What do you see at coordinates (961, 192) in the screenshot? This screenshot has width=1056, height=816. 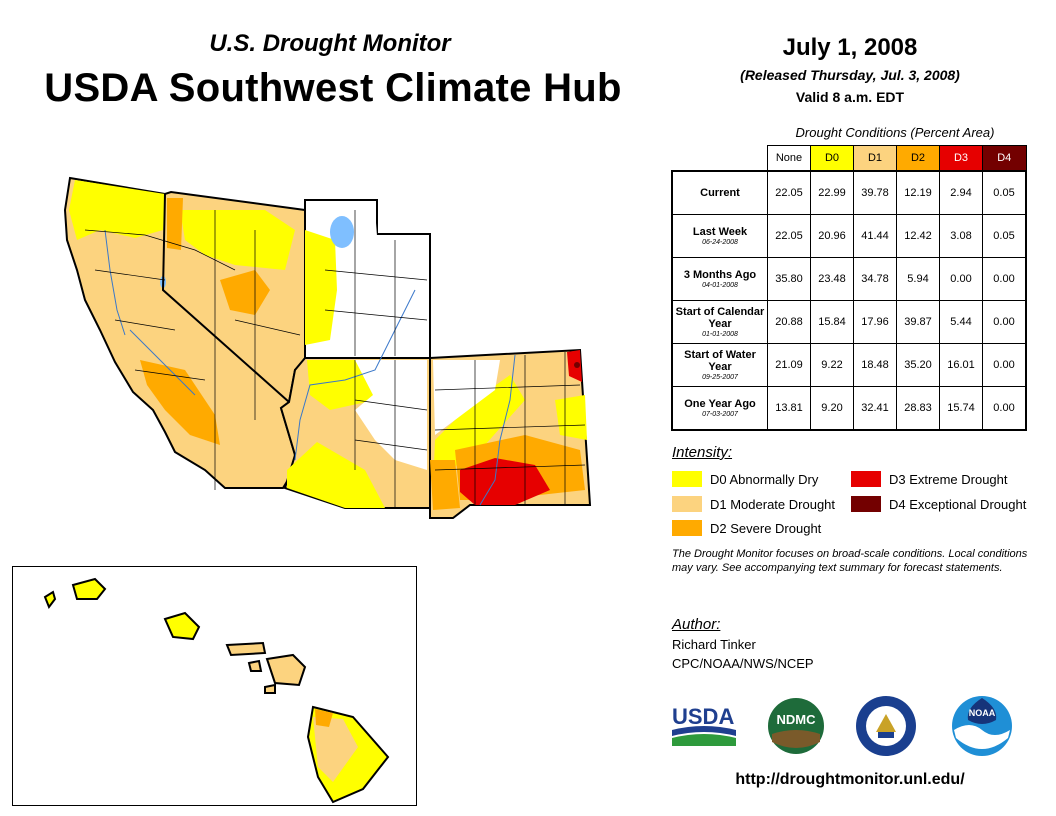 I see `table-cell: 2.94` at bounding box center [961, 192].